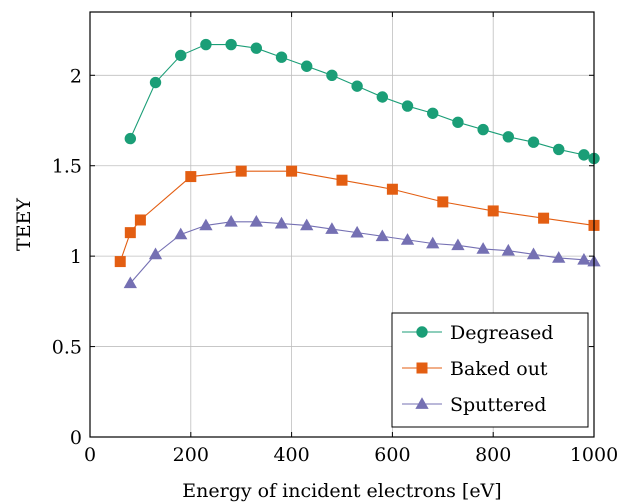 This screenshot has width=619, height=504. Describe the element at coordinates (191, 455) in the screenshot. I see `x-tick-label: 200` at that location.